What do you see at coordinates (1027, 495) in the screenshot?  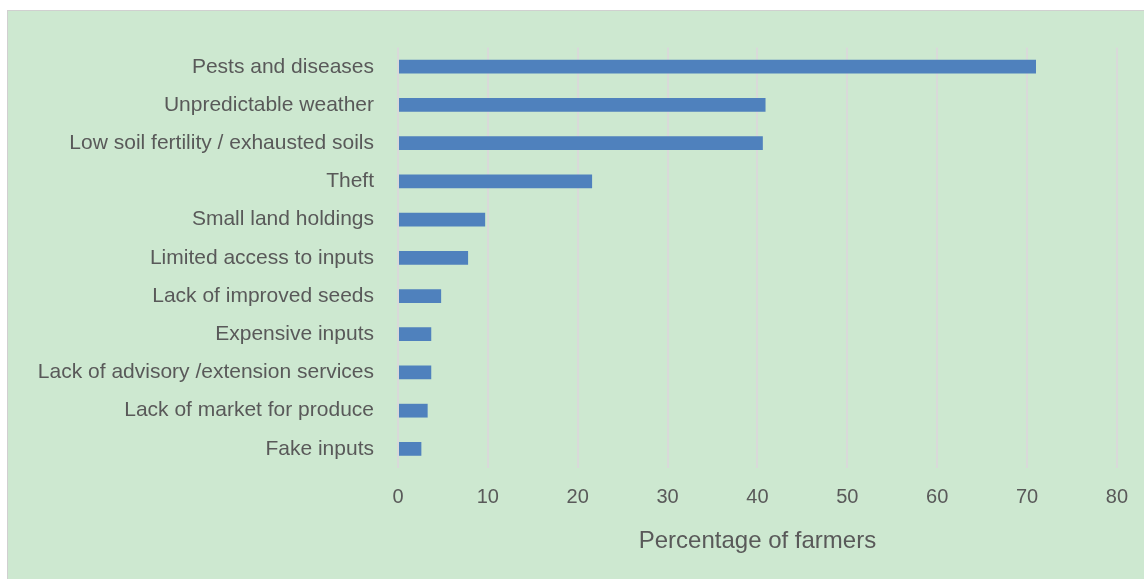 I see `x-tick-label: 70` at bounding box center [1027, 495].